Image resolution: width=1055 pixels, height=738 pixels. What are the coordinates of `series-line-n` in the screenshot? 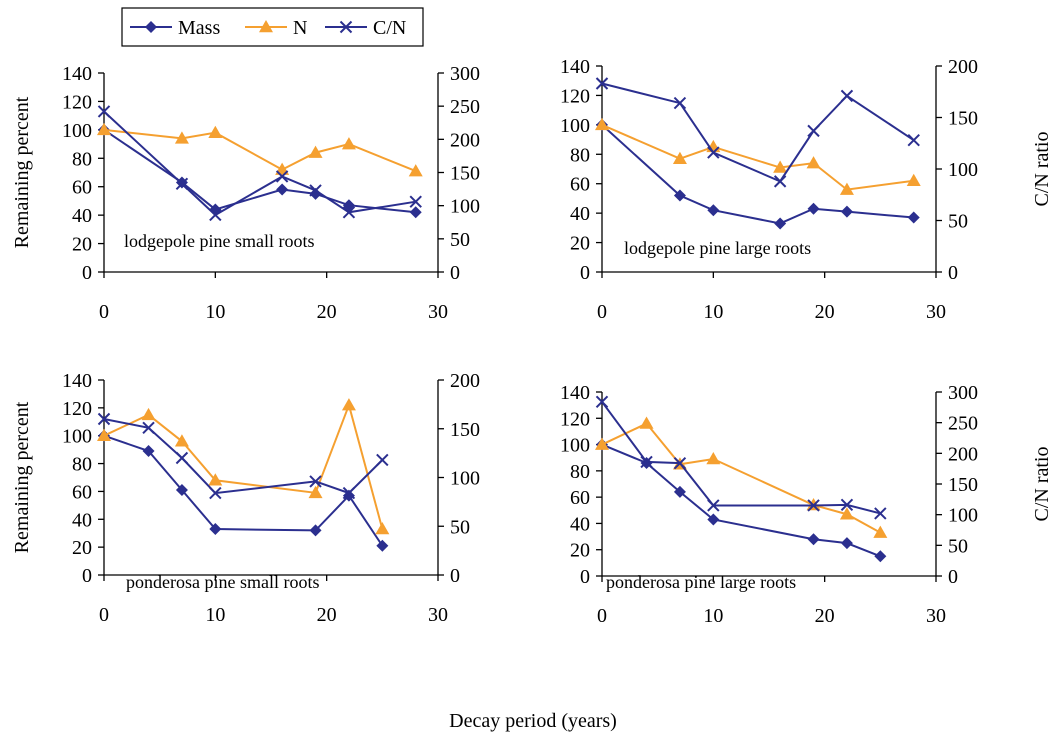 It's located at (757, 157).